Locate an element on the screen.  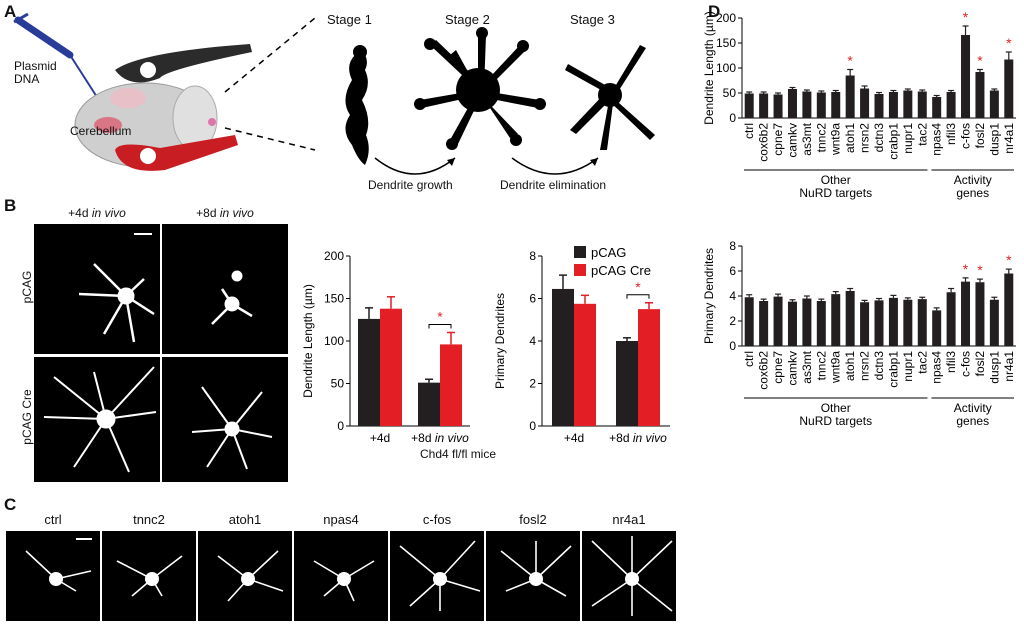
x-tick-label: nfil3 is located at coordinates (951, 362).